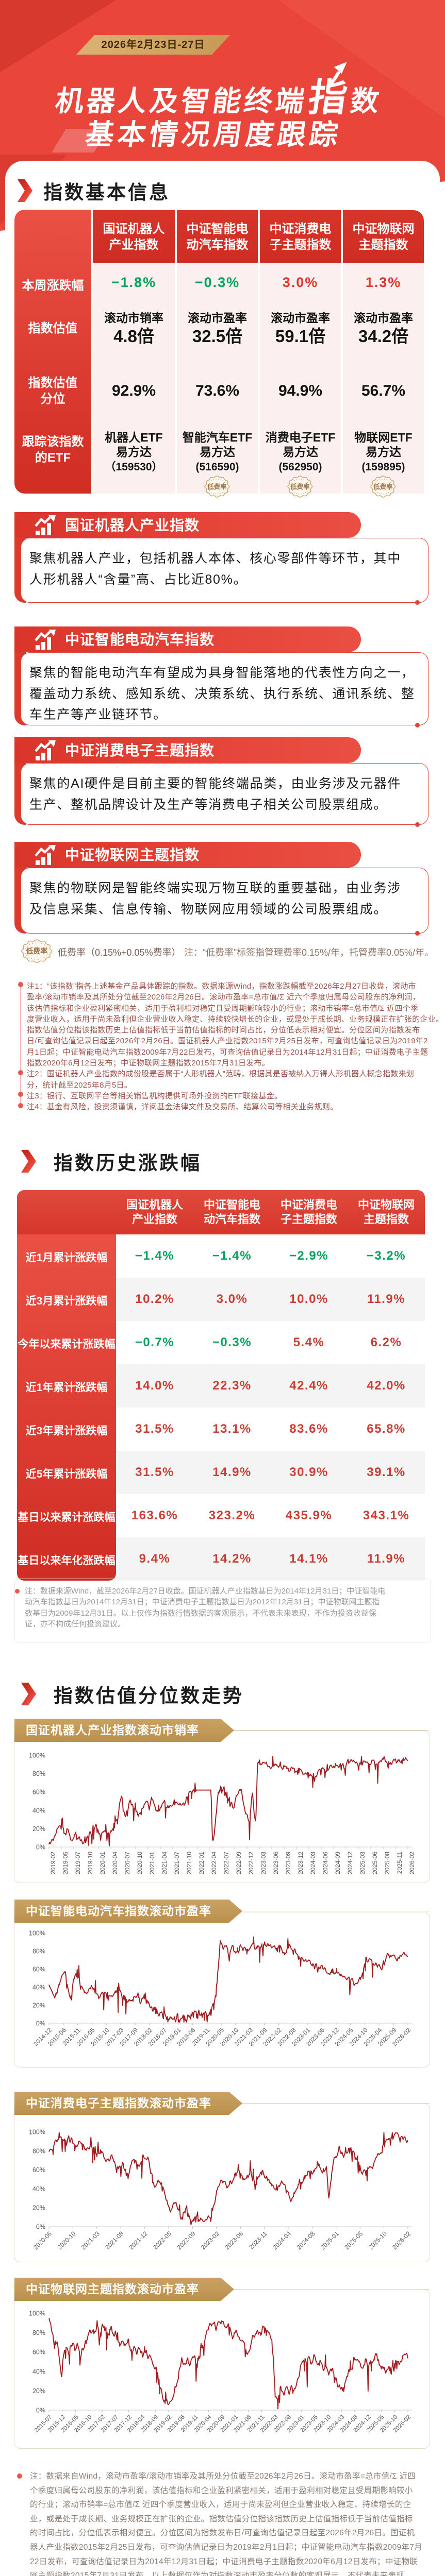 Image resolution: width=445 pixels, height=2576 pixels. I want to click on svg-text: 2025-06, so click(374, 1863).